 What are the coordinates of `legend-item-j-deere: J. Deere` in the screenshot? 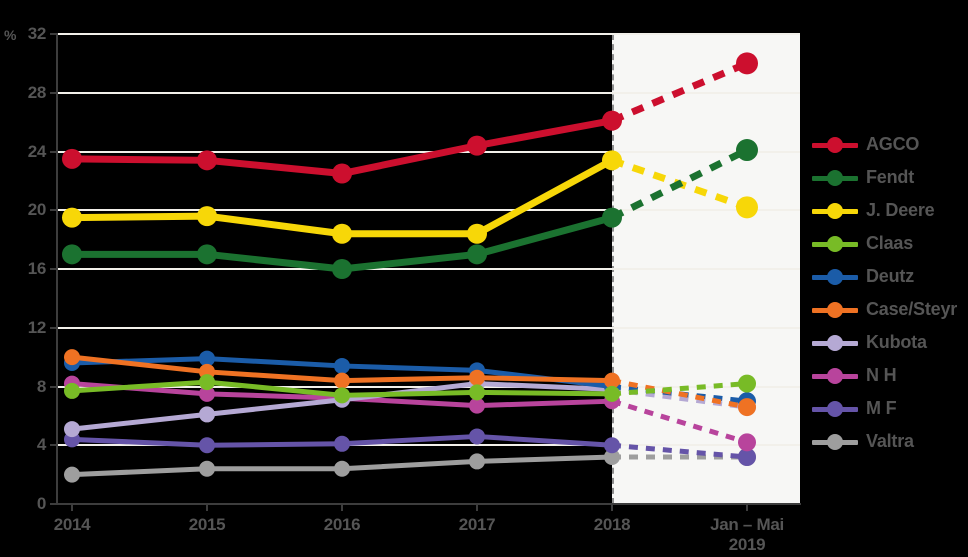 It's located at (888, 210).